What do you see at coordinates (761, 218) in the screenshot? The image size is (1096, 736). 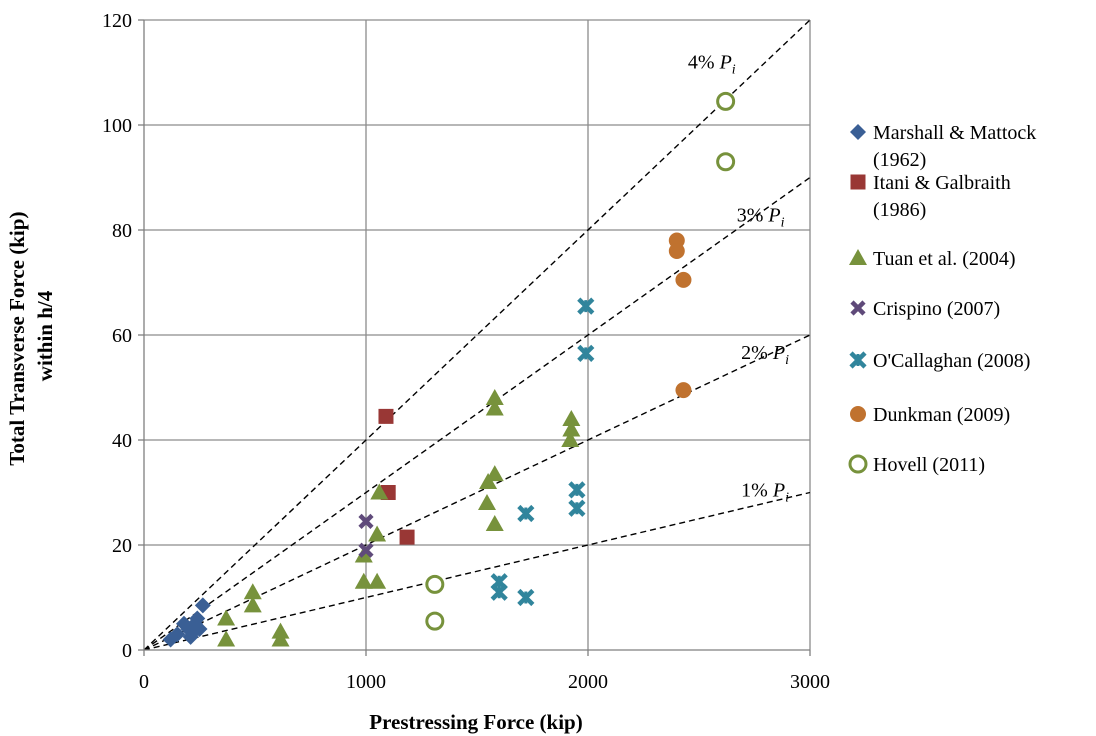 I see `reference-line-label: 3% Pi` at bounding box center [761, 218].